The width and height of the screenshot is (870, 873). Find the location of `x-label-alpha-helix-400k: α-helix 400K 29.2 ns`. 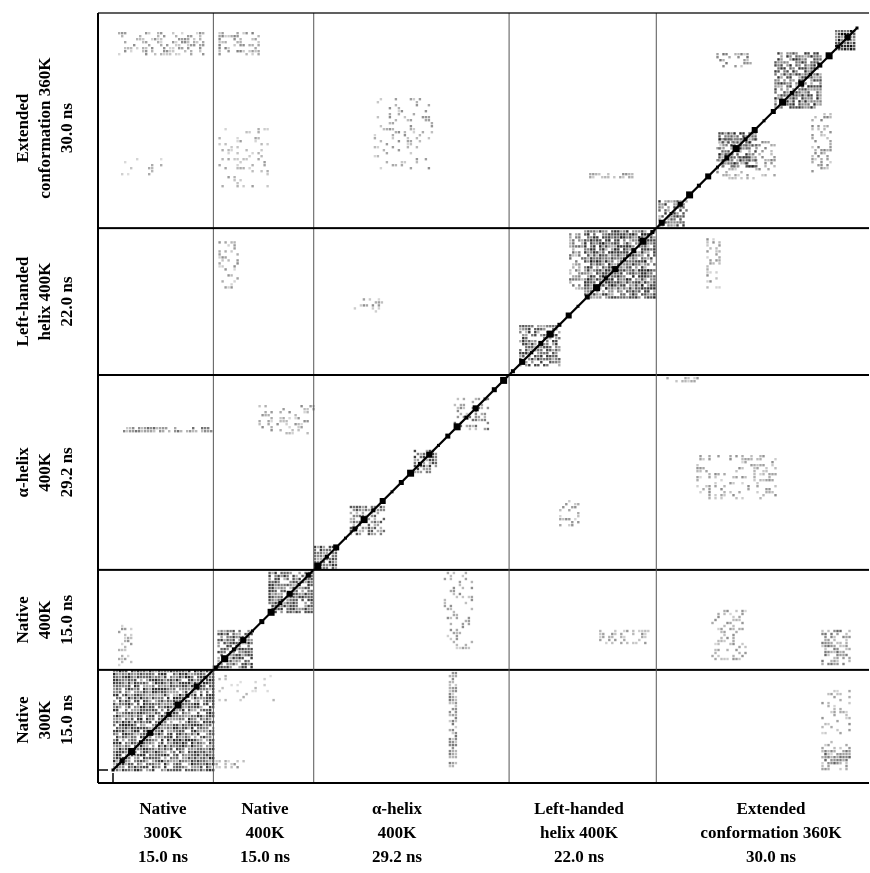

x-label-alpha-helix-400k: α-helix 400K 29.2 ns is located at coordinates (397, 832).